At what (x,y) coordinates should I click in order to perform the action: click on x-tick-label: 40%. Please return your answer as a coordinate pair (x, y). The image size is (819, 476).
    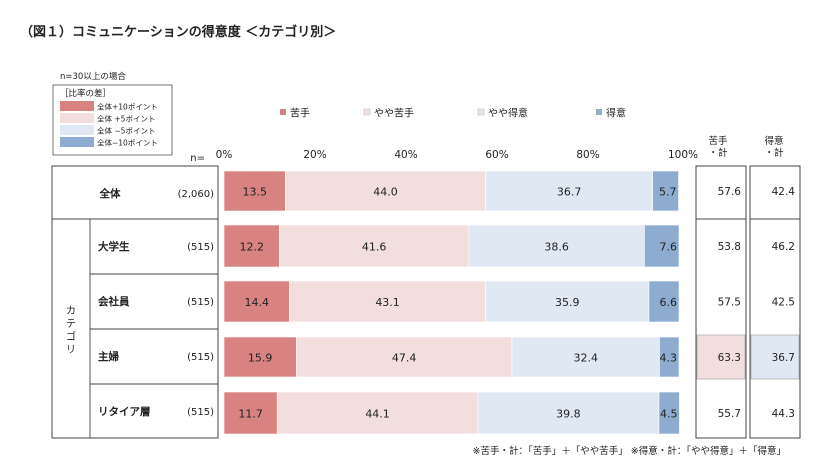
    Looking at the image, I should click on (405, 155).